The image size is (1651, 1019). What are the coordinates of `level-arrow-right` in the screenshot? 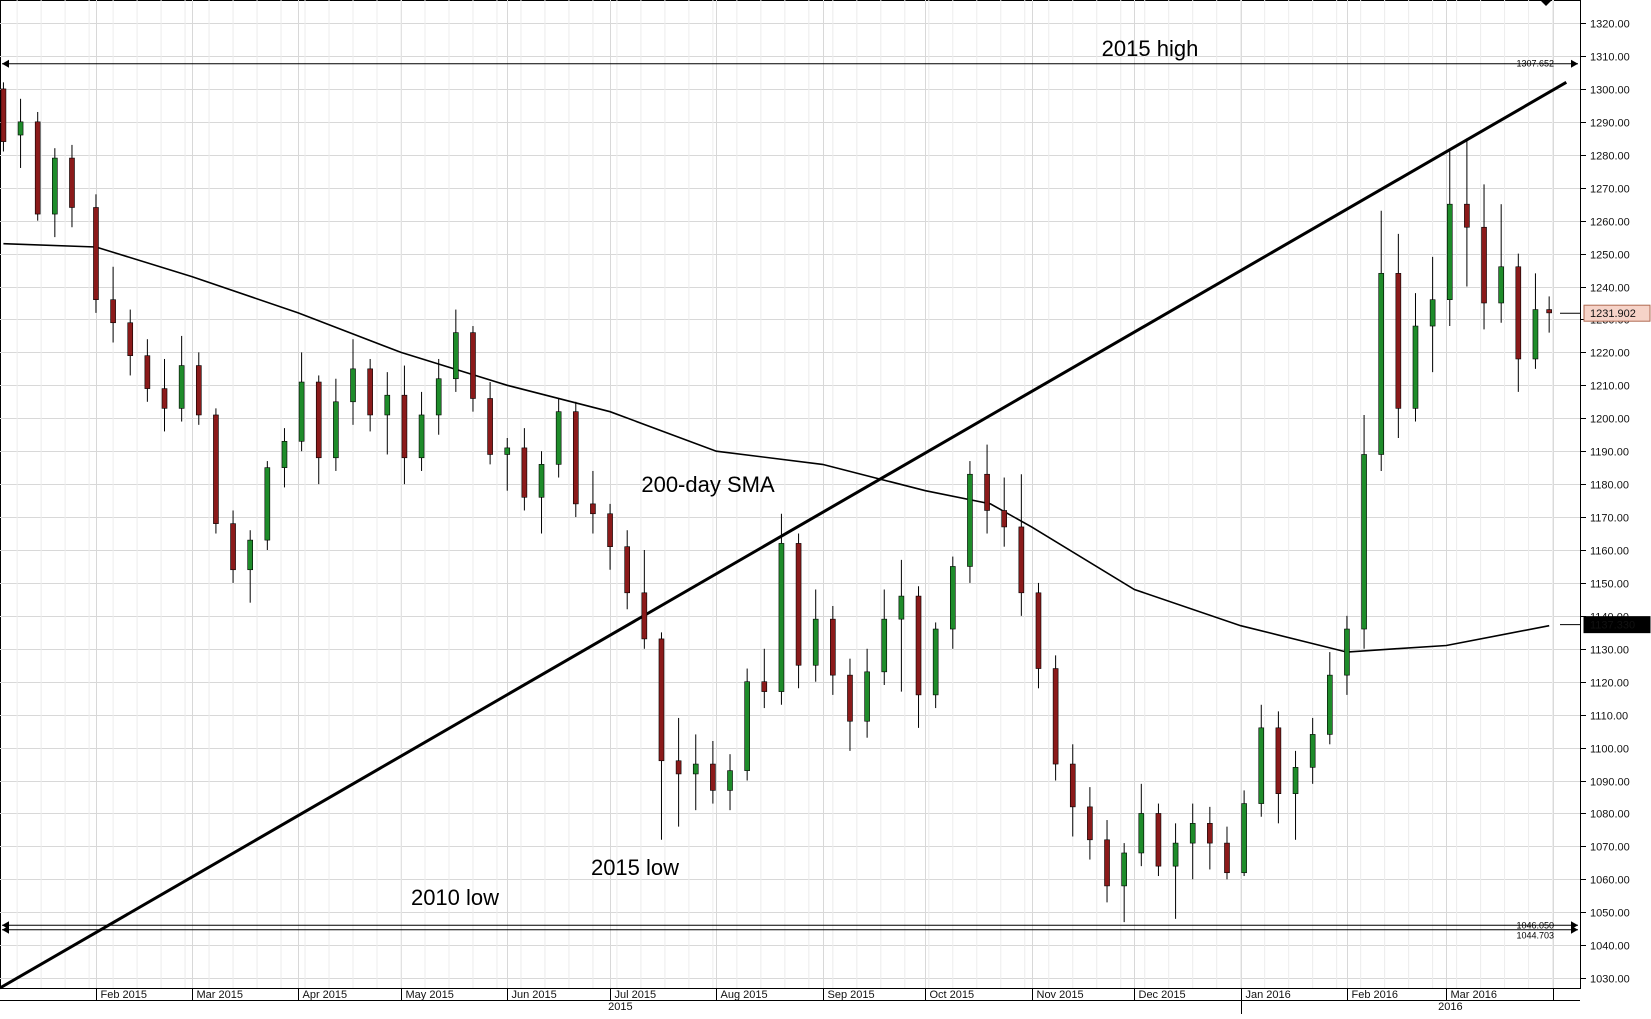 It's located at (1574, 63).